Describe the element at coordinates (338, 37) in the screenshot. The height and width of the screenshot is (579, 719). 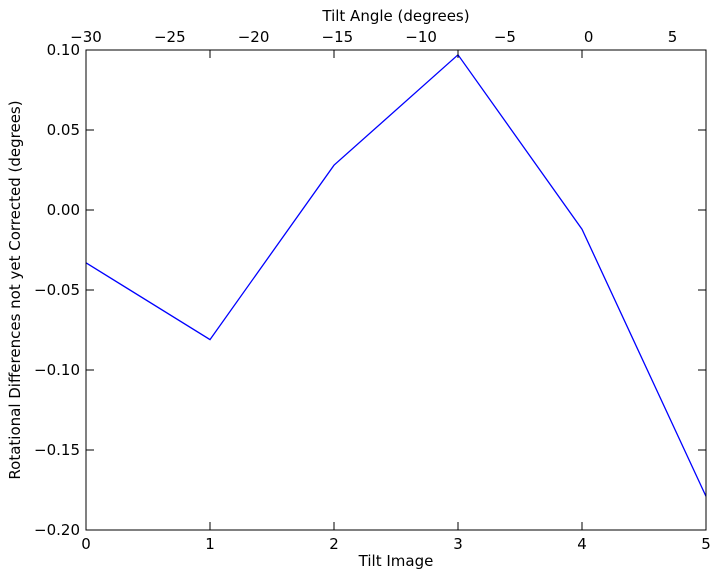
I see `top-x-tick-label: −15` at that location.